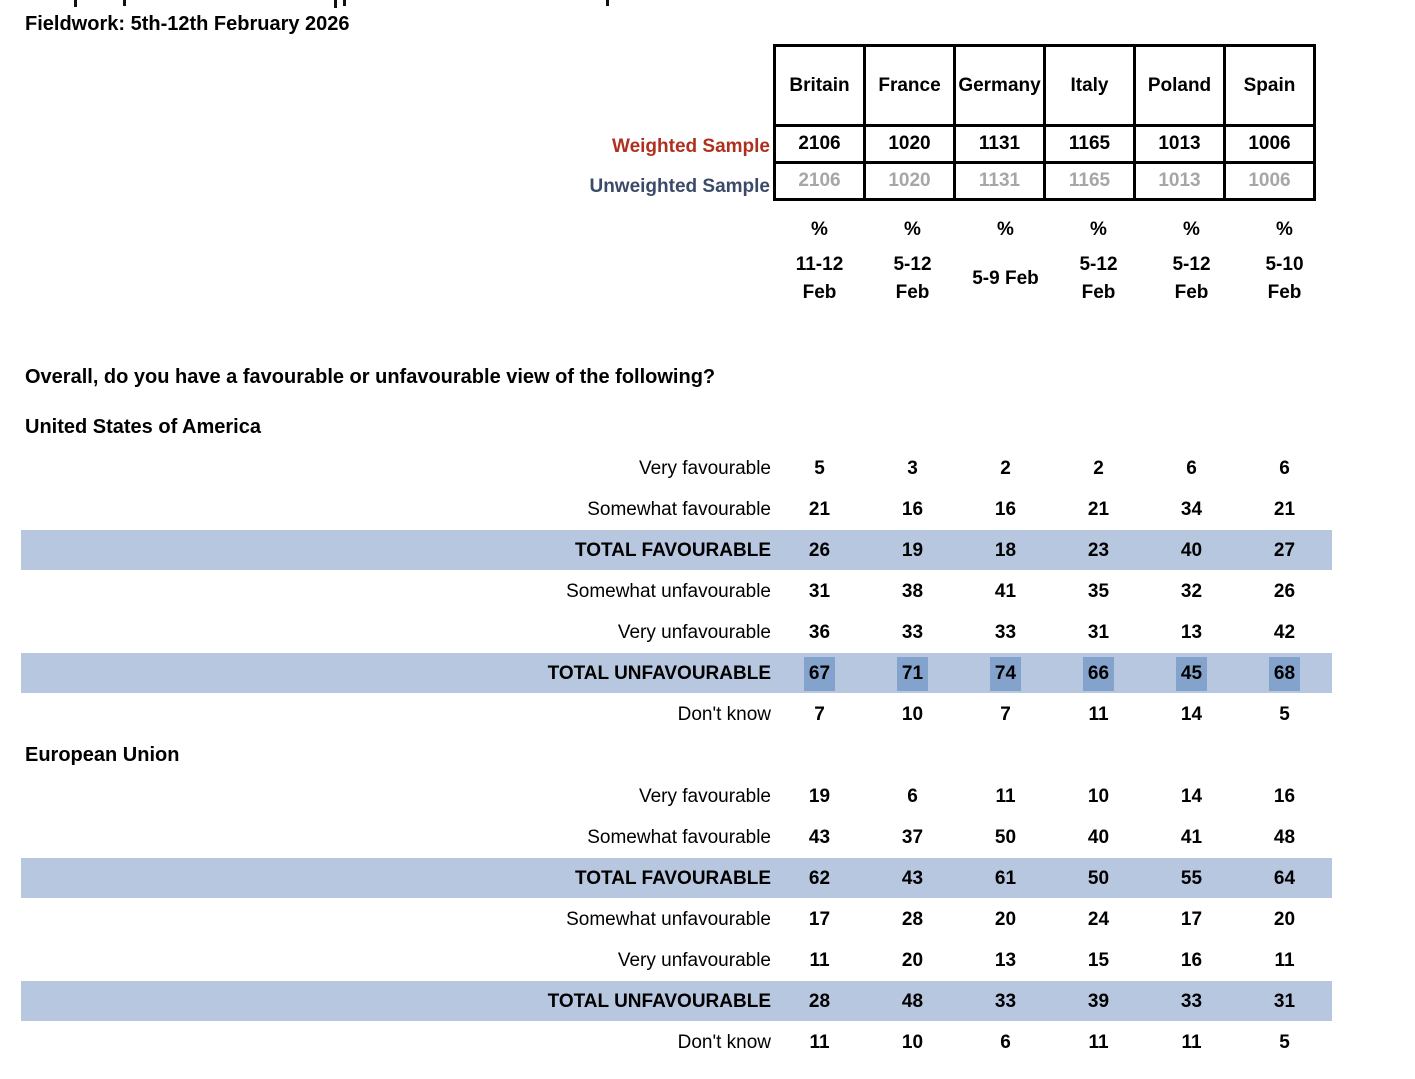 This screenshot has height=1079, width=1415. I want to click on weighted-sample-value: 1013, so click(1179, 144).